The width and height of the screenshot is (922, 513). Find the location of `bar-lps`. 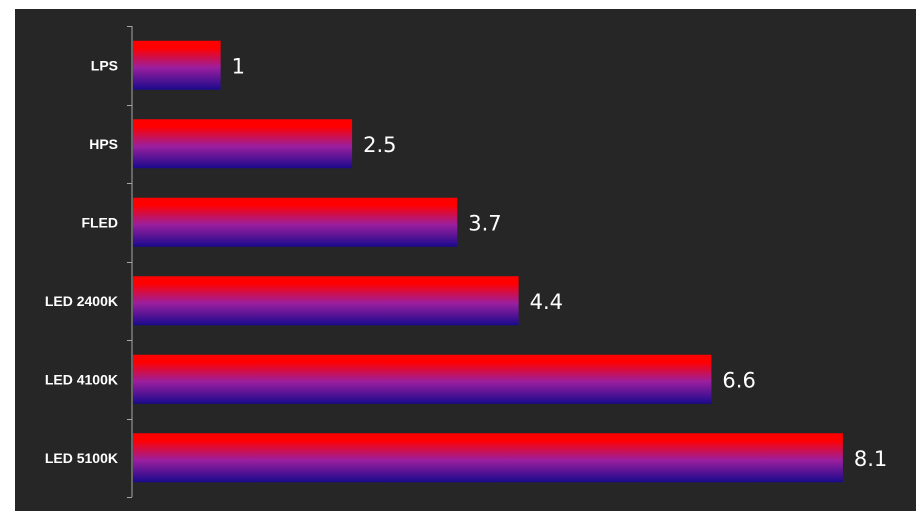

bar-lps is located at coordinates (177, 65).